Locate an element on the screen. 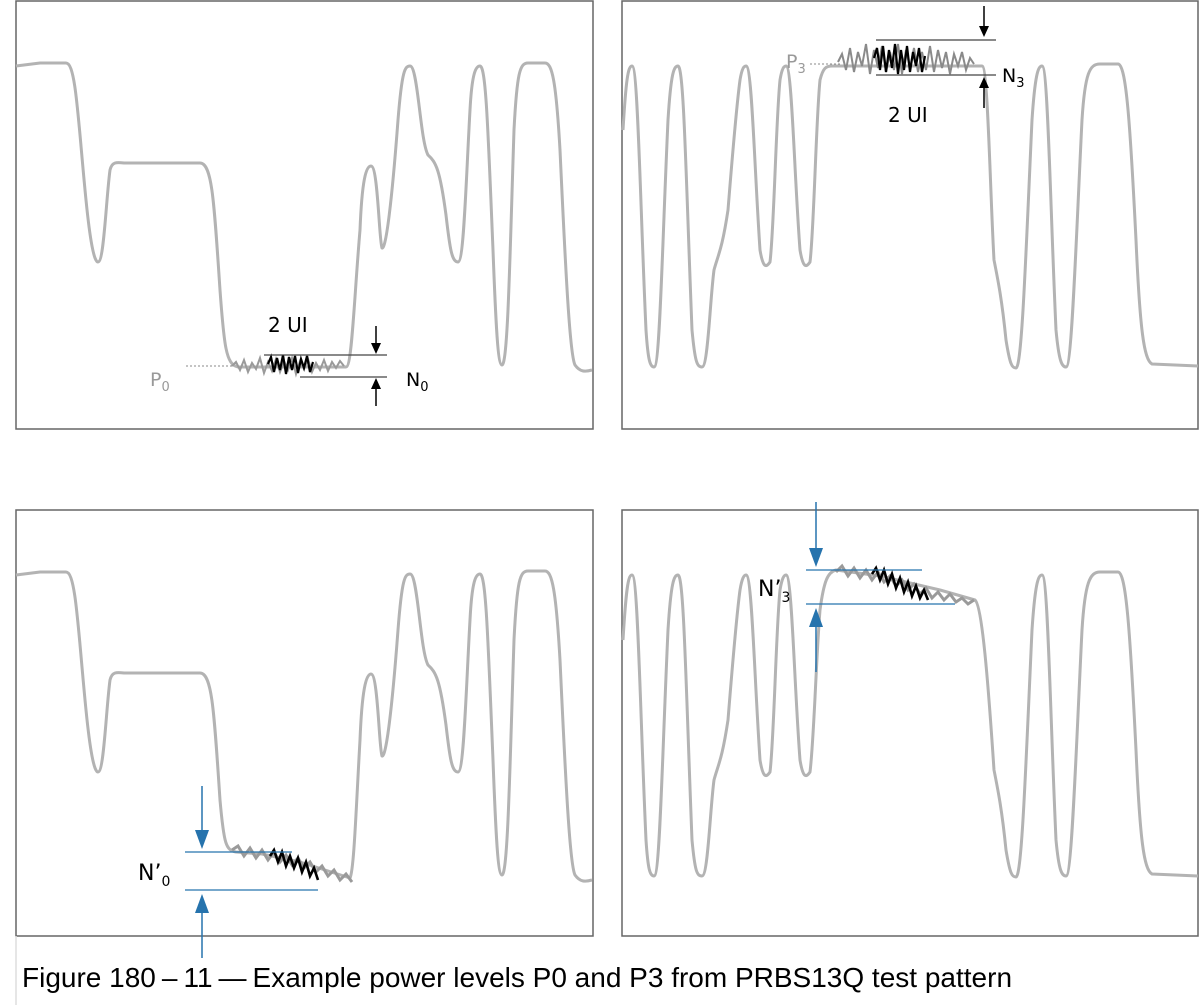 The width and height of the screenshot is (1201, 1005). n0-arrow-top-head is located at coordinates (376, 348).